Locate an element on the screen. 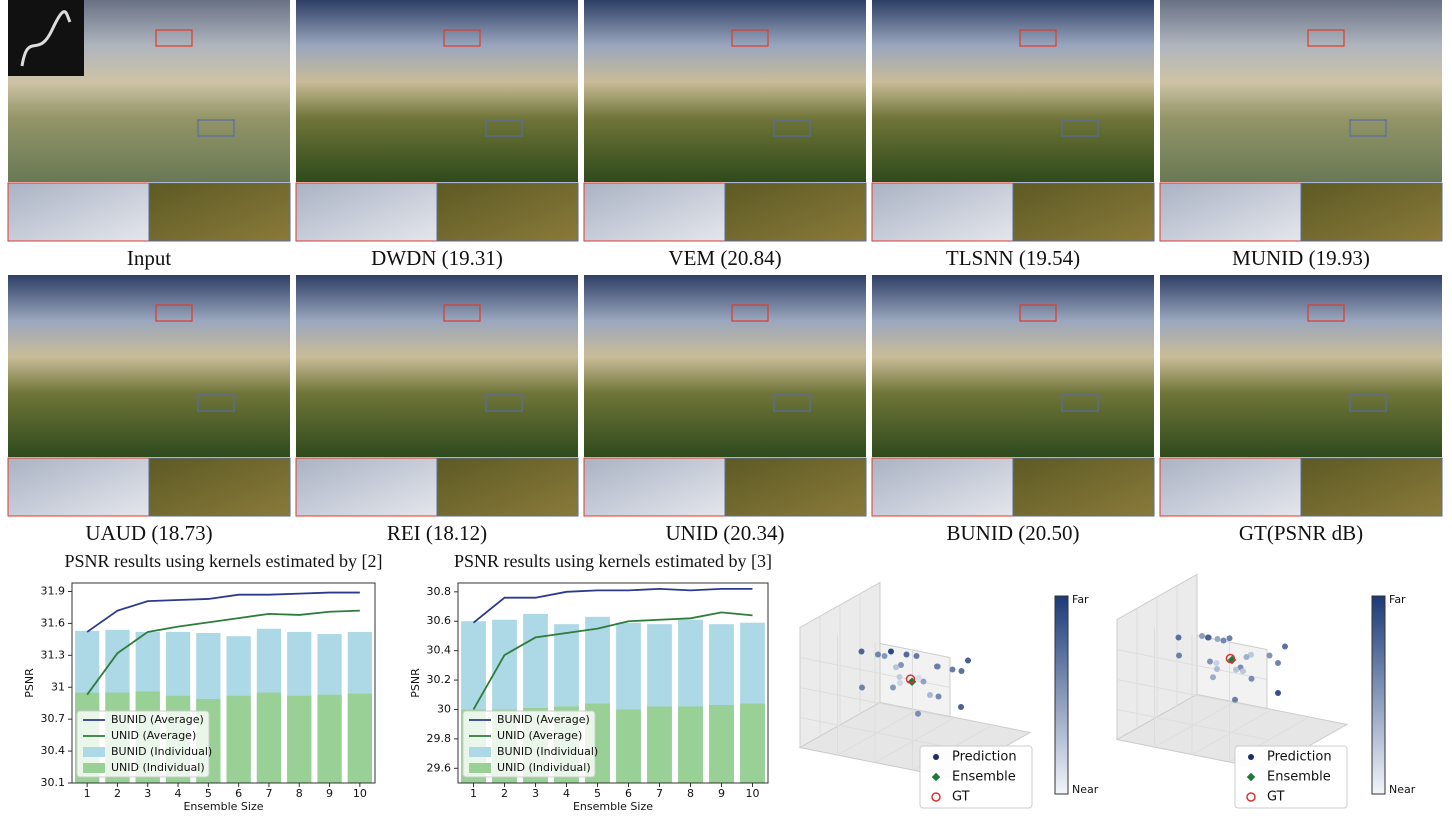 The height and width of the screenshot is (816, 1452). colorbar-label: Far is located at coordinates (1080, 599).